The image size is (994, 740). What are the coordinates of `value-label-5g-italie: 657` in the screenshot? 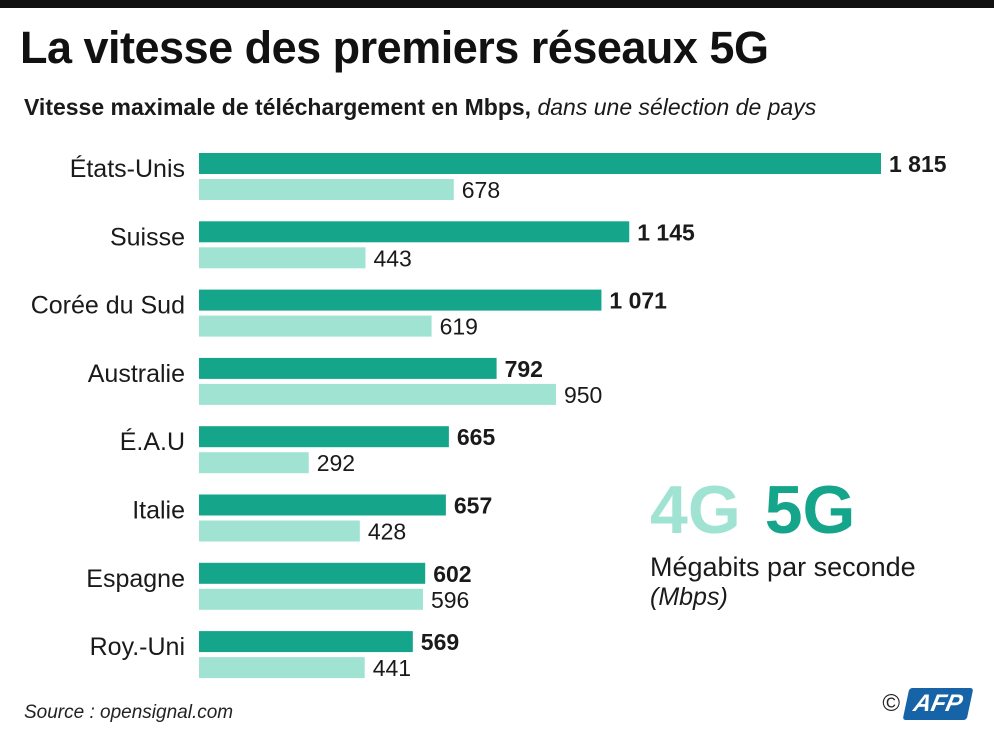 It's located at (473, 506).